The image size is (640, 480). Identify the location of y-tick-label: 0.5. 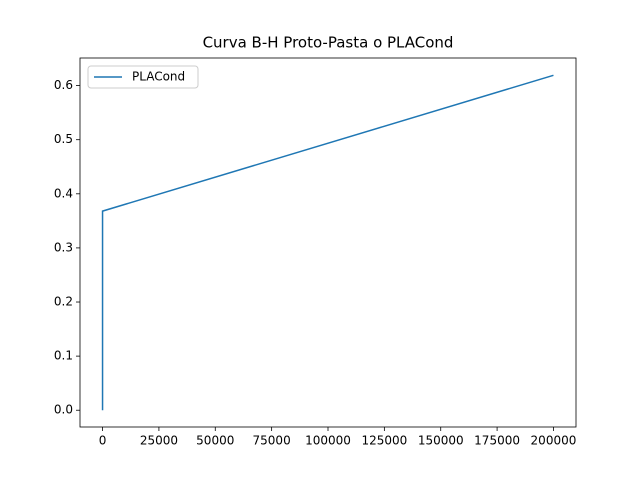
(63, 139).